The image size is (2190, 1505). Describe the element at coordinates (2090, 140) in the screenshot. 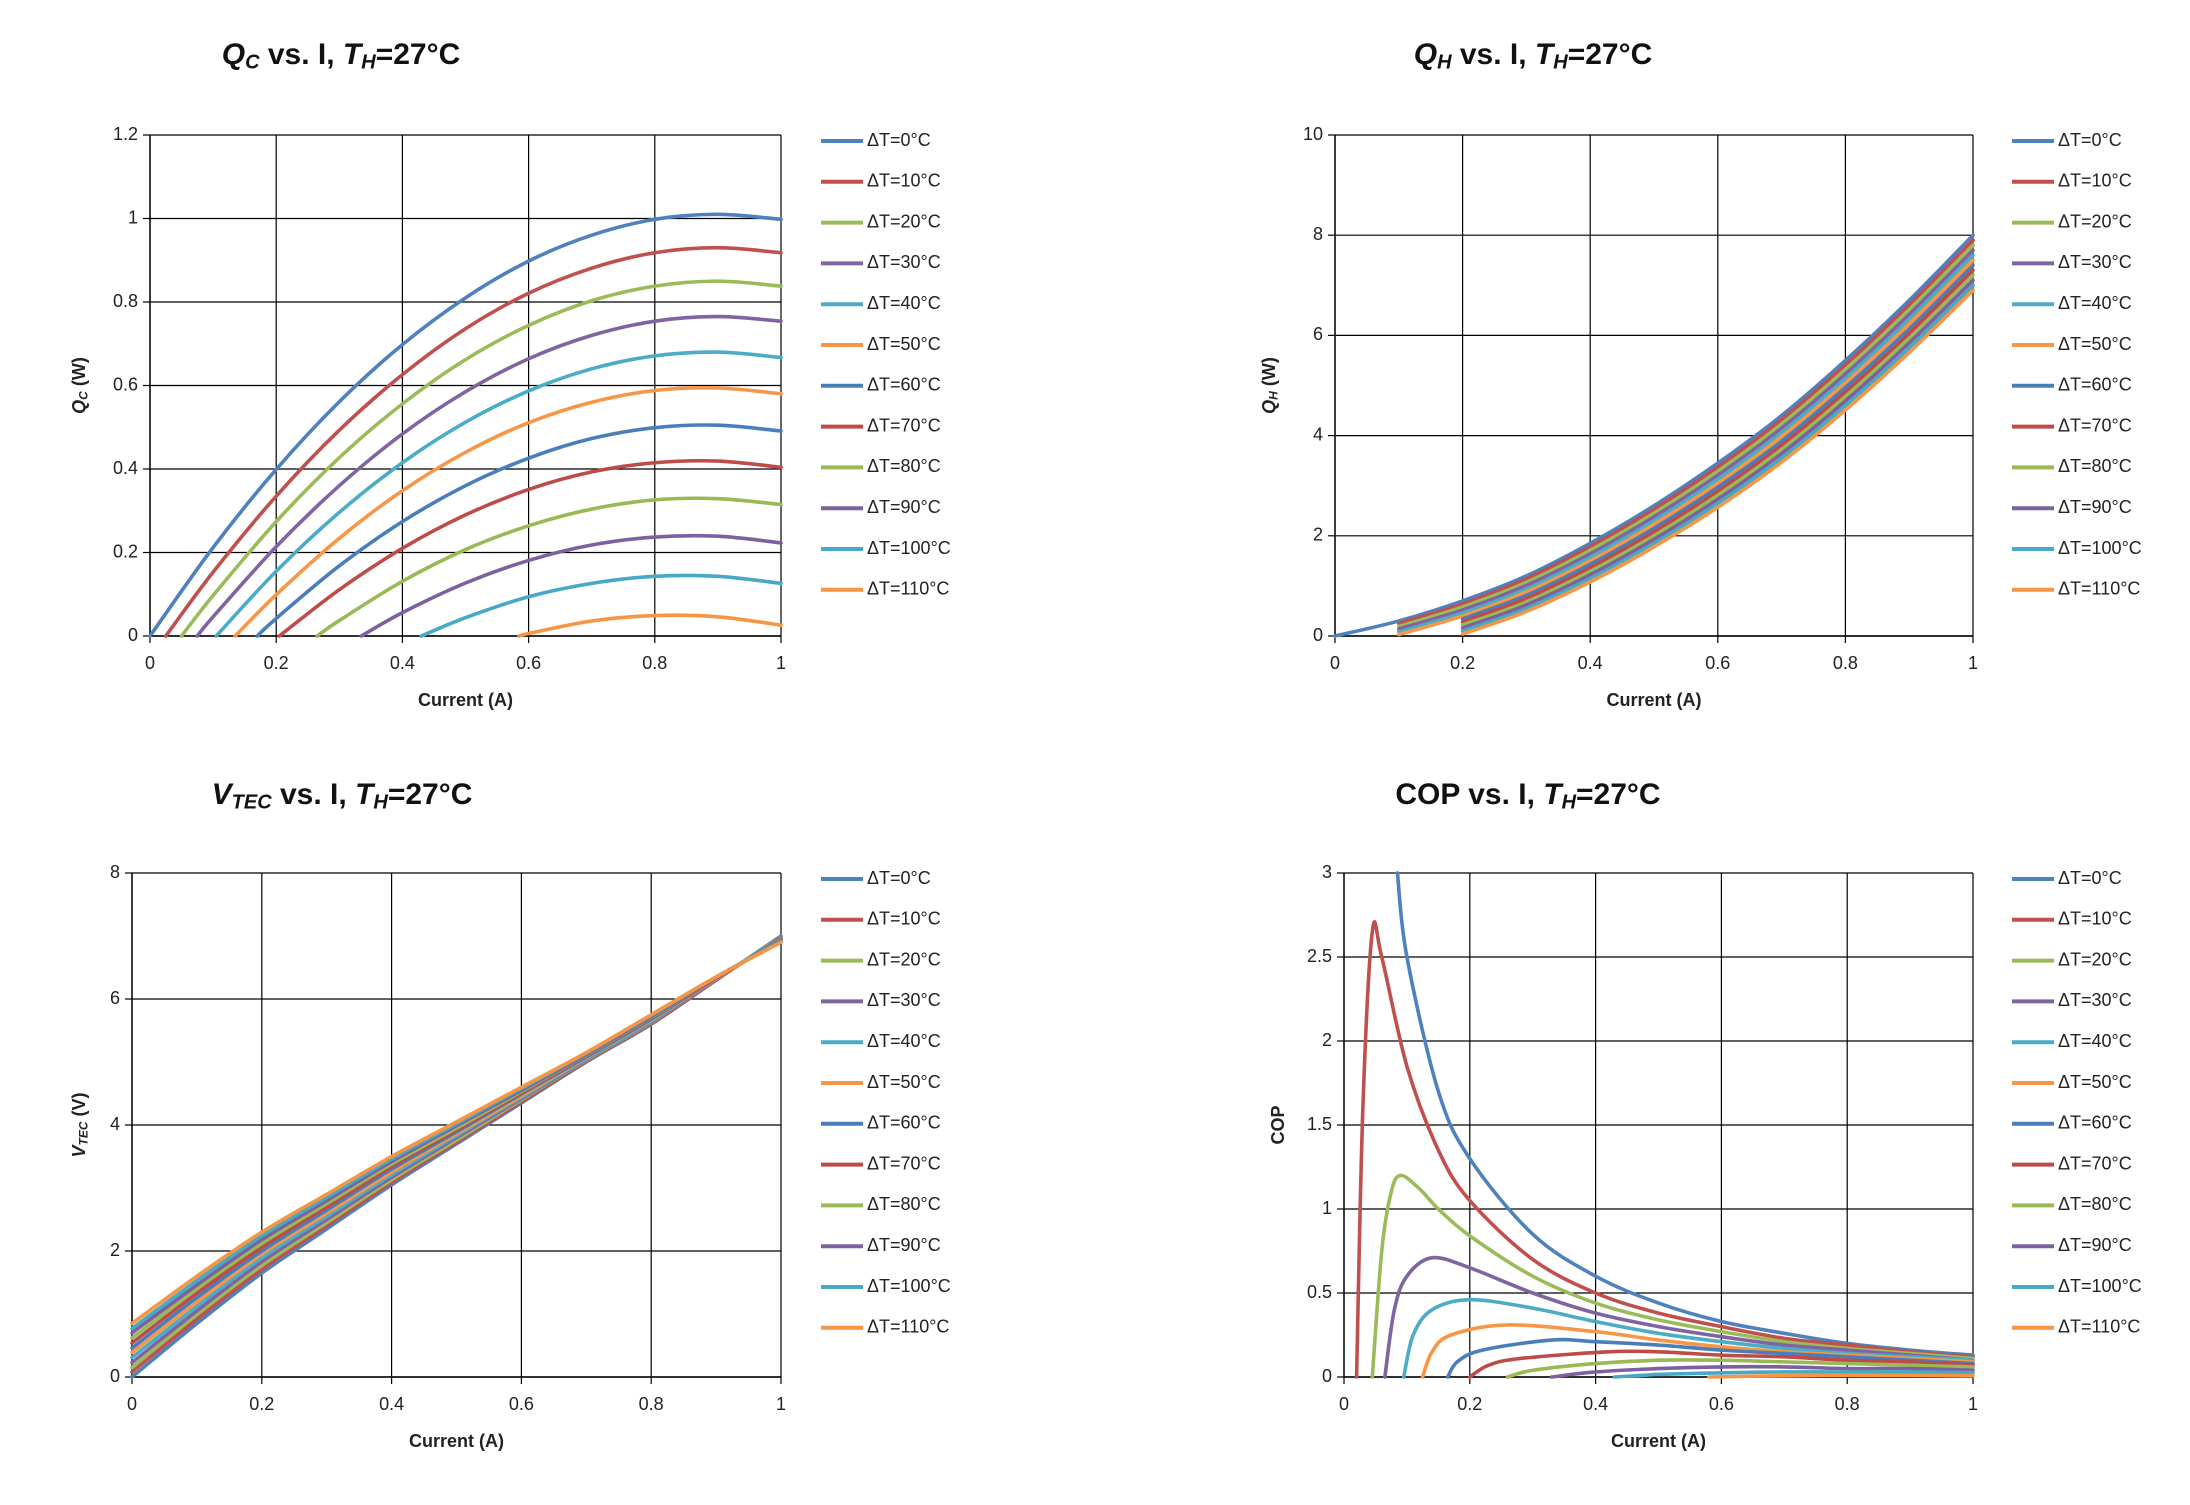

I see `legend-label: ΔT=0°C` at that location.